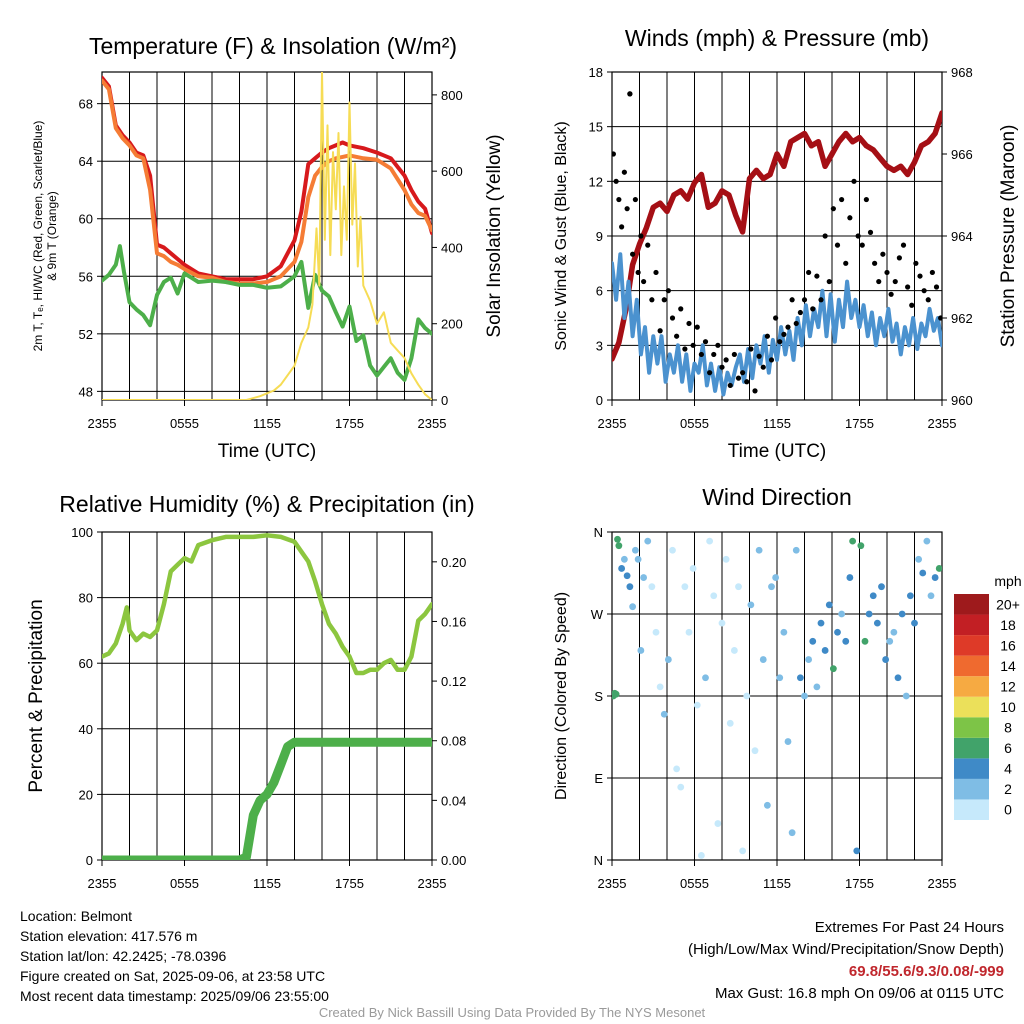 The height and width of the screenshot is (1024, 1024). I want to click on colorbar-label: 10, so click(1008, 707).